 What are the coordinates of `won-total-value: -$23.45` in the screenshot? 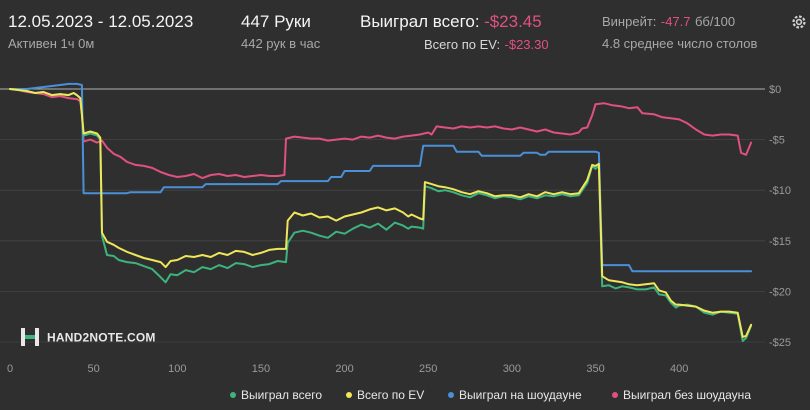 It's located at (513, 21).